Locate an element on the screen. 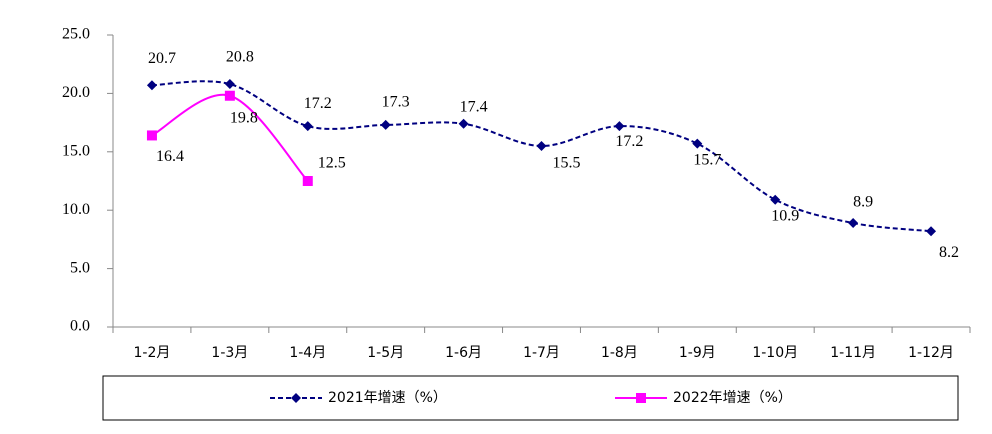 Image resolution: width=992 pixels, height=434 pixels. data-label: 19.8 is located at coordinates (244, 117).